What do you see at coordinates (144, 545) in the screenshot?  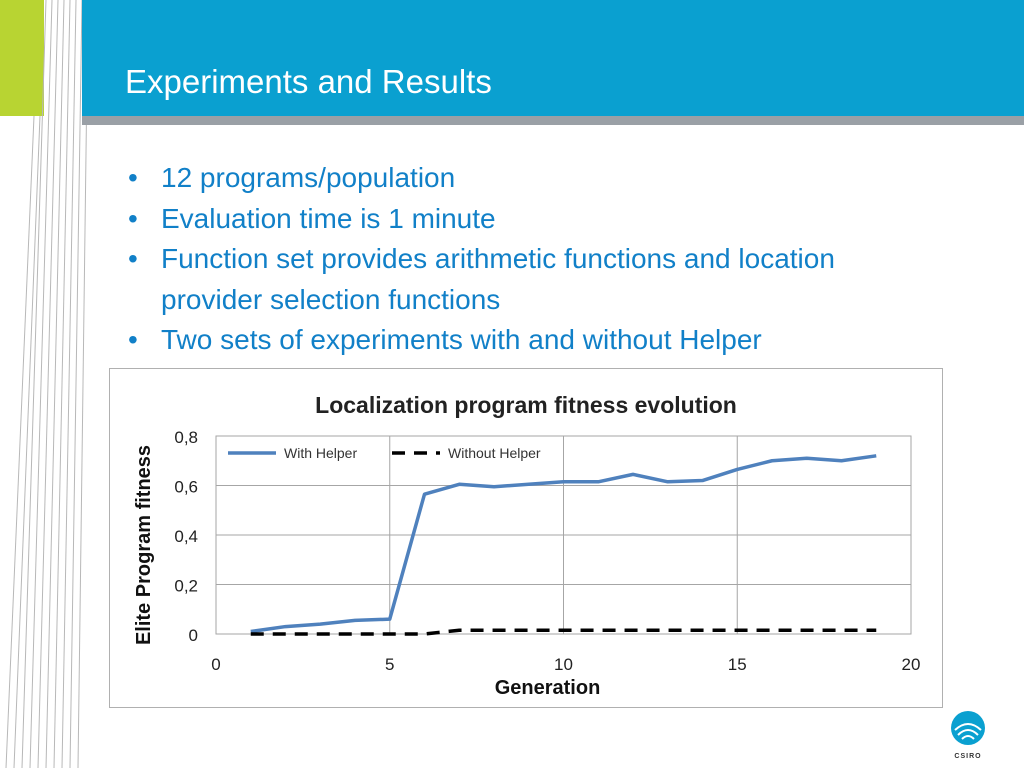 I see `y-axis-label: Elite Program fitness` at bounding box center [144, 545].